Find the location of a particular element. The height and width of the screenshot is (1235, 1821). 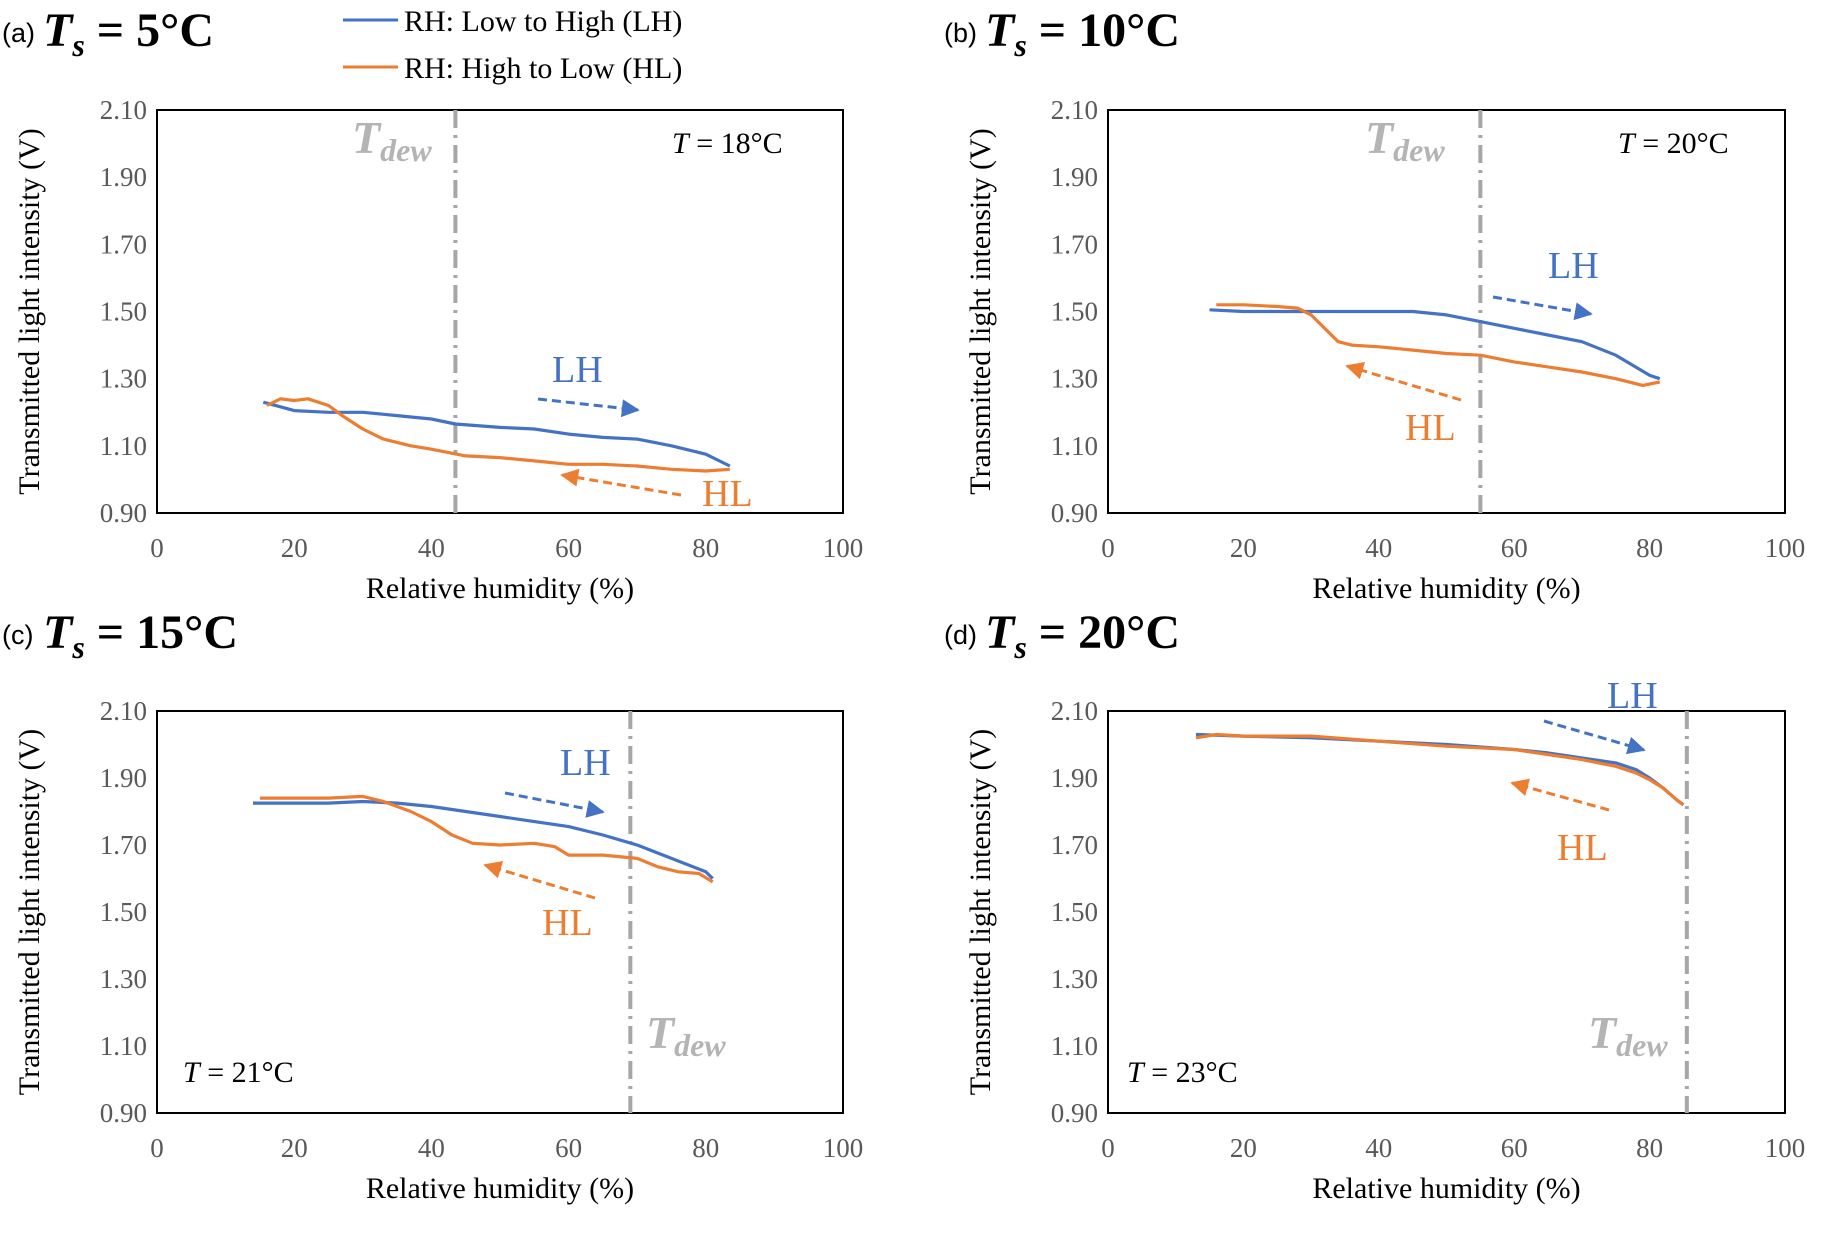

y-tick-label: 0.90 is located at coordinates (123, 513).